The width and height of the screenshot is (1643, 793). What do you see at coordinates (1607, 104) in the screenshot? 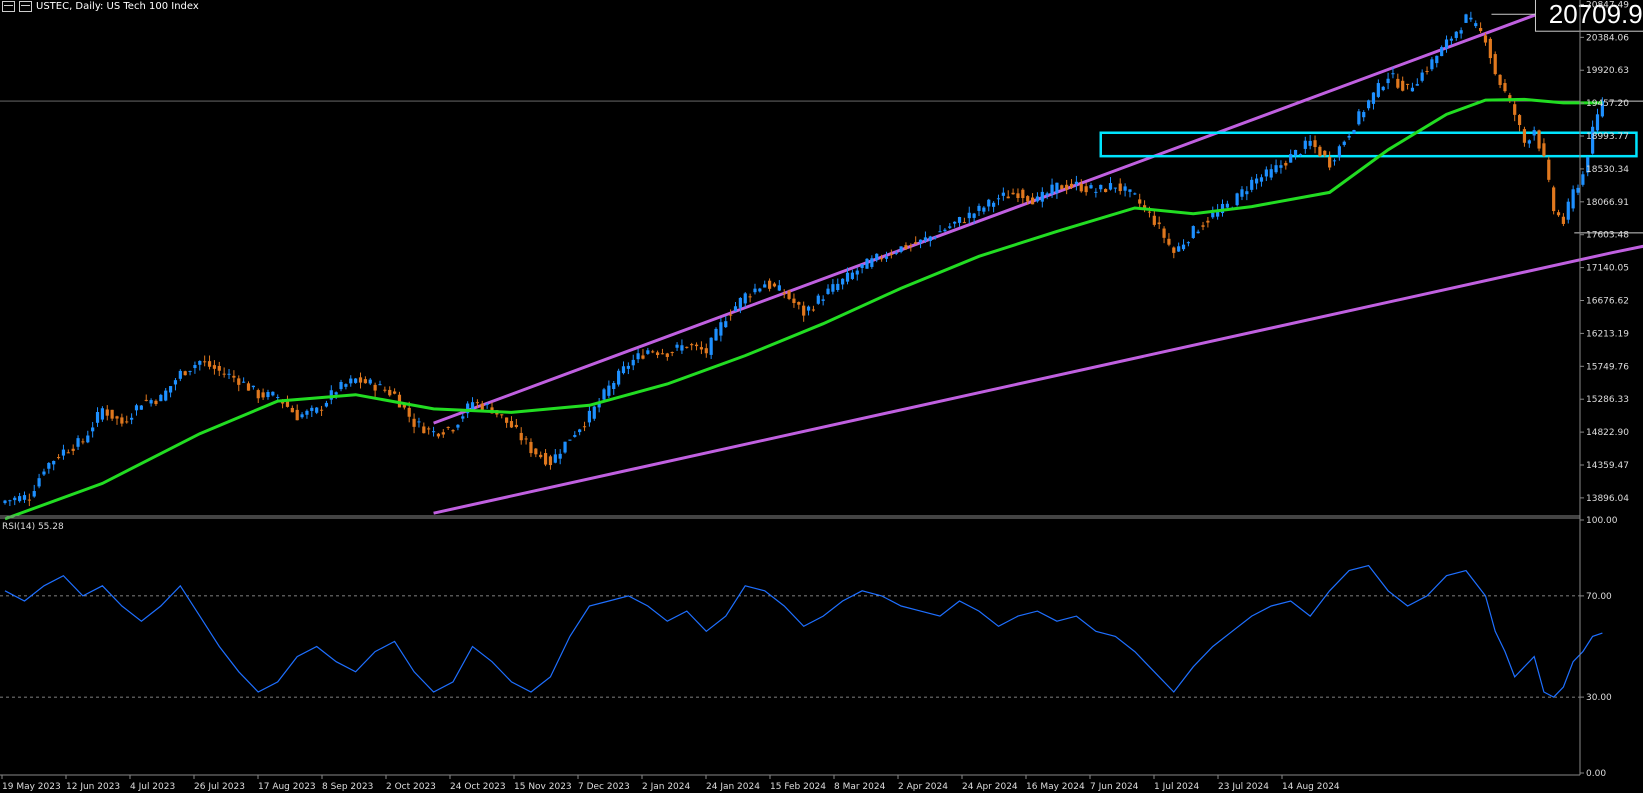
I see `price-tick-label: 19457.20` at bounding box center [1607, 104].